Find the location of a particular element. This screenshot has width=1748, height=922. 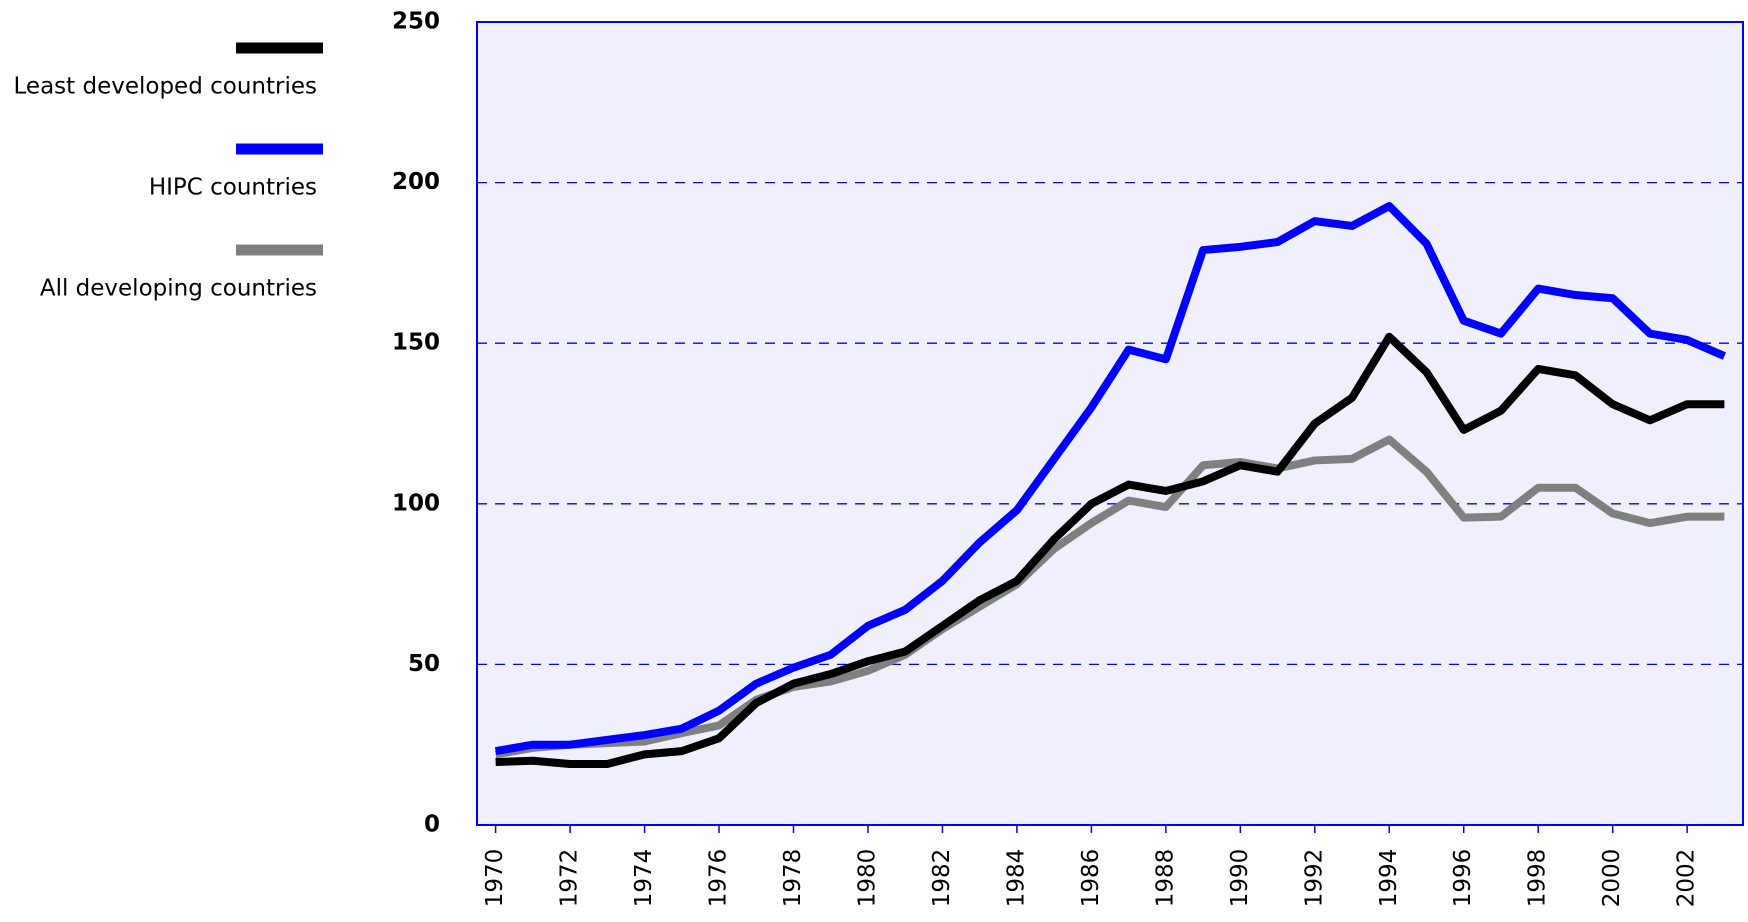

y-tick-label: 50 is located at coordinates (424, 664).